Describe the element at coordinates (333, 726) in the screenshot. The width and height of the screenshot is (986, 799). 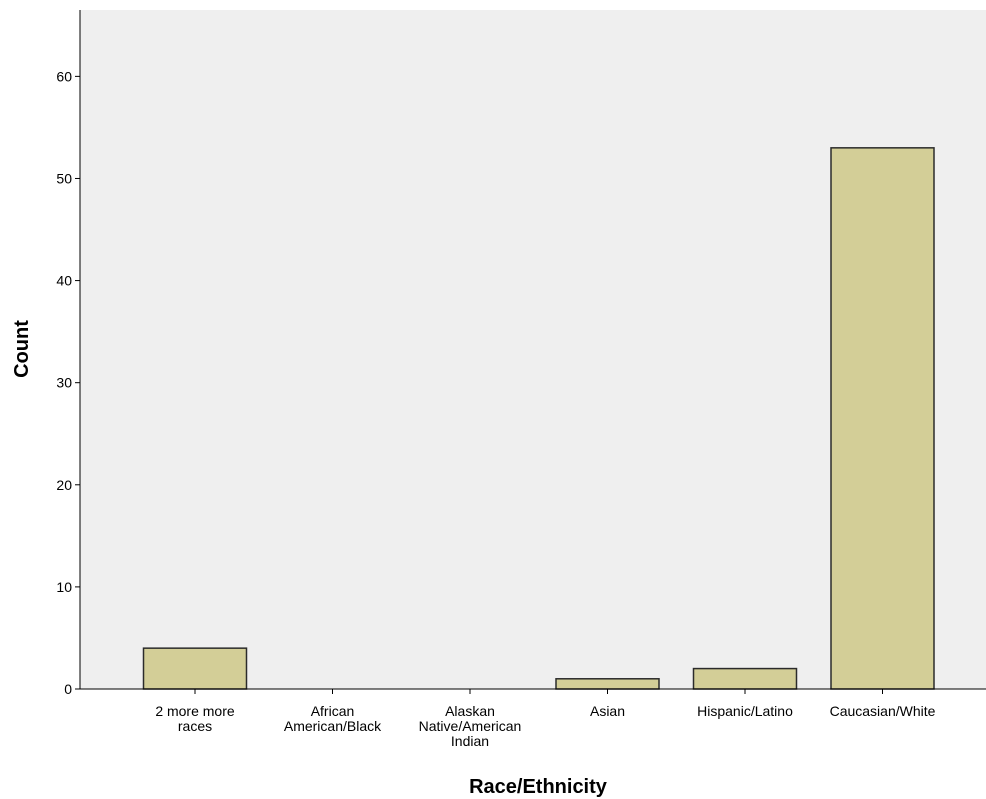
I see `x-category-label-line: American/Black` at that location.